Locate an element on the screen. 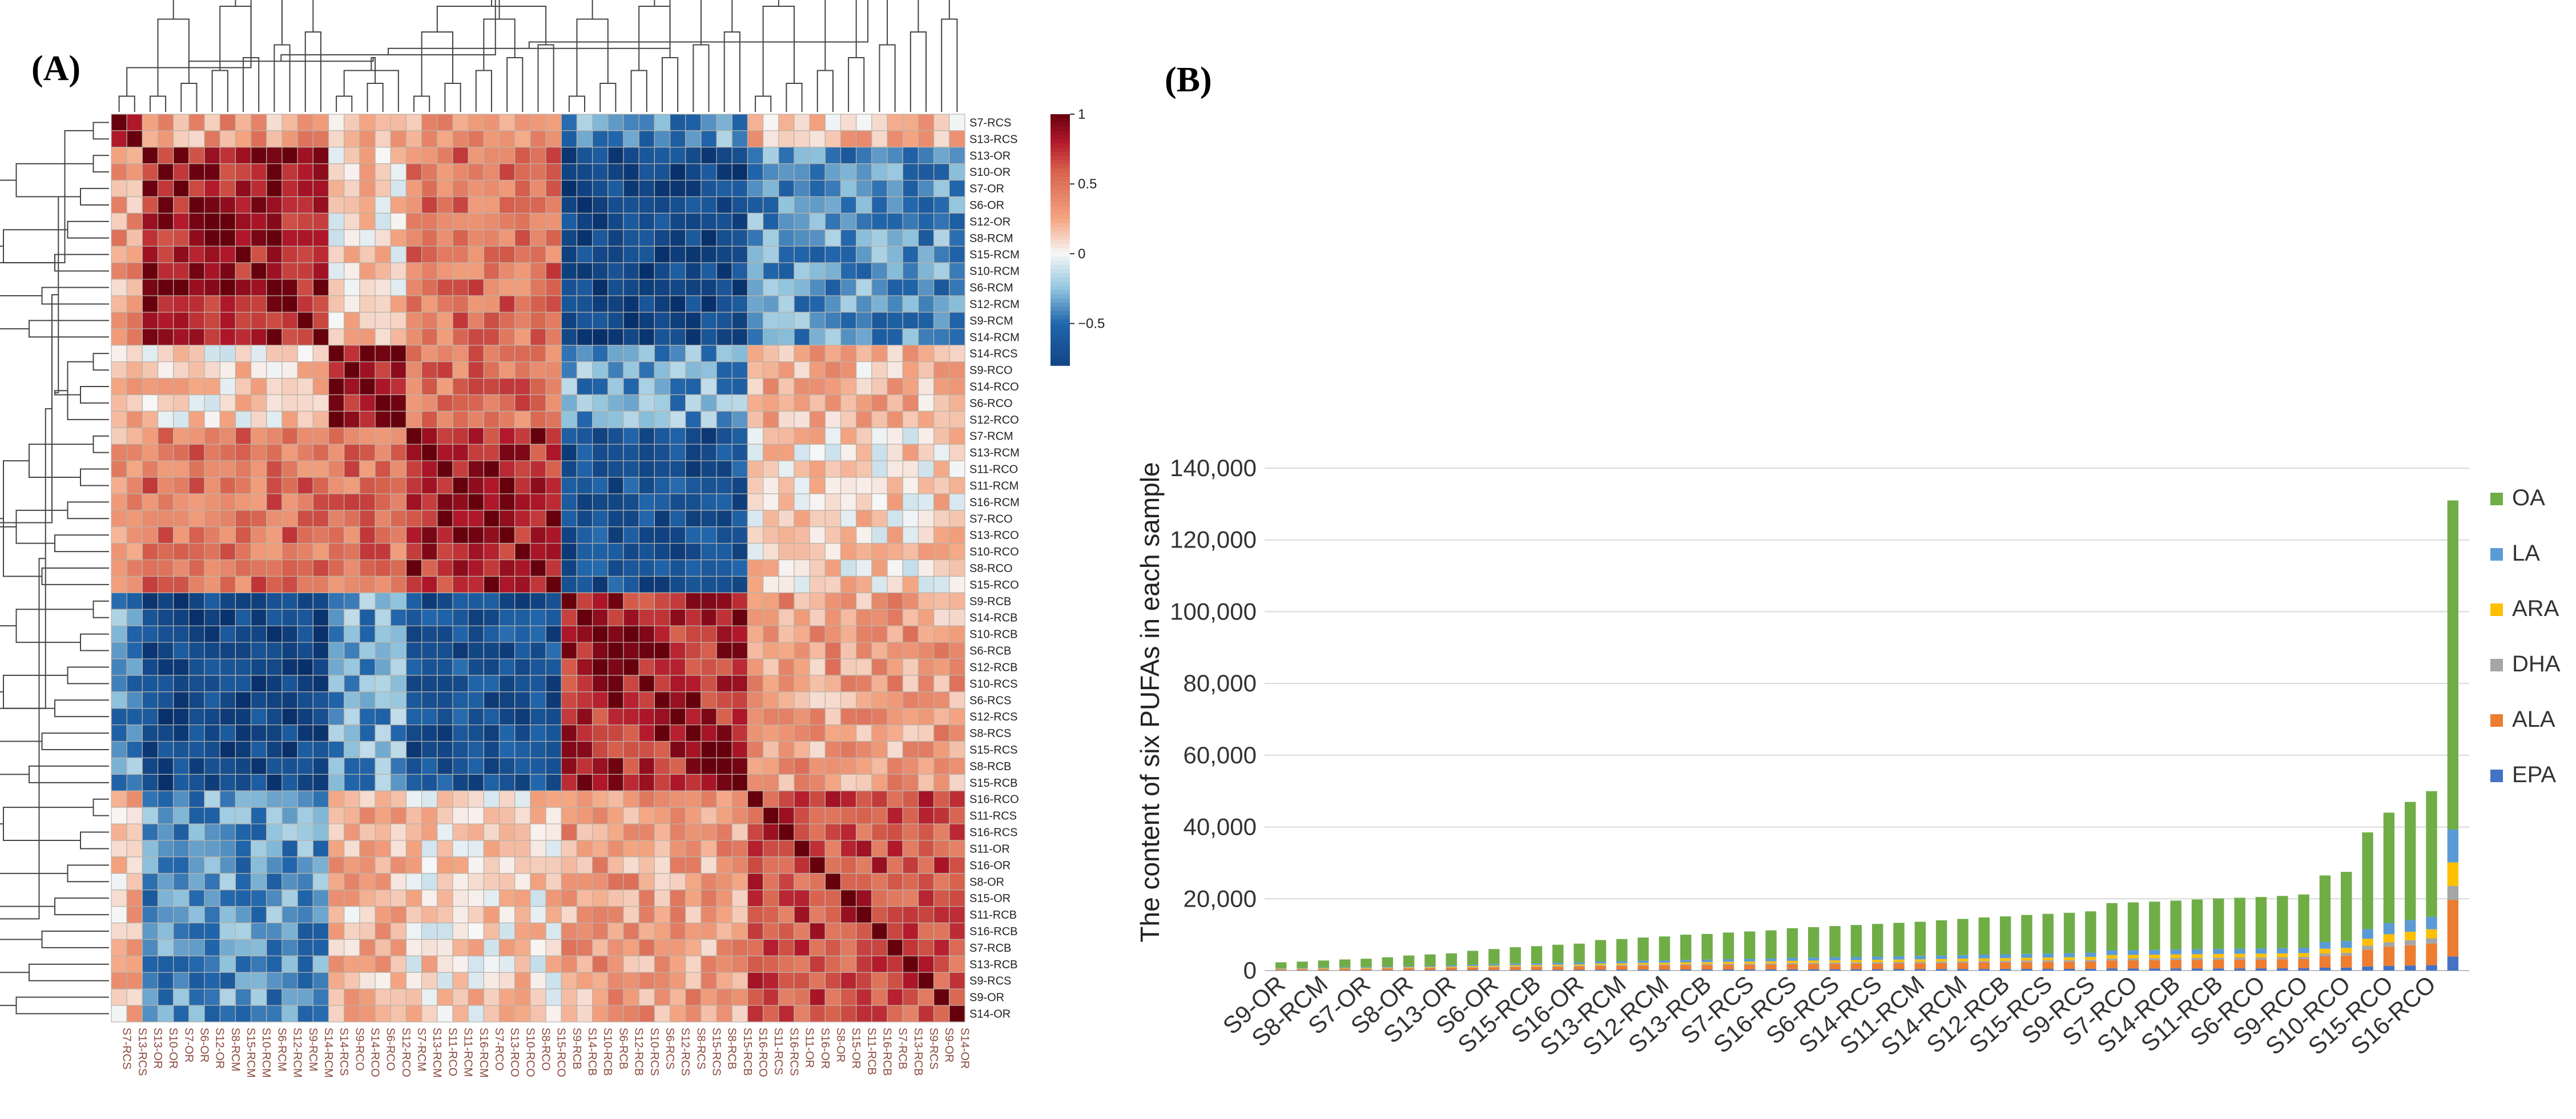 The width and height of the screenshot is (2576, 1119). bar-y-axis-label: The content of six PUFAs in each sample is located at coordinates (1150, 702).